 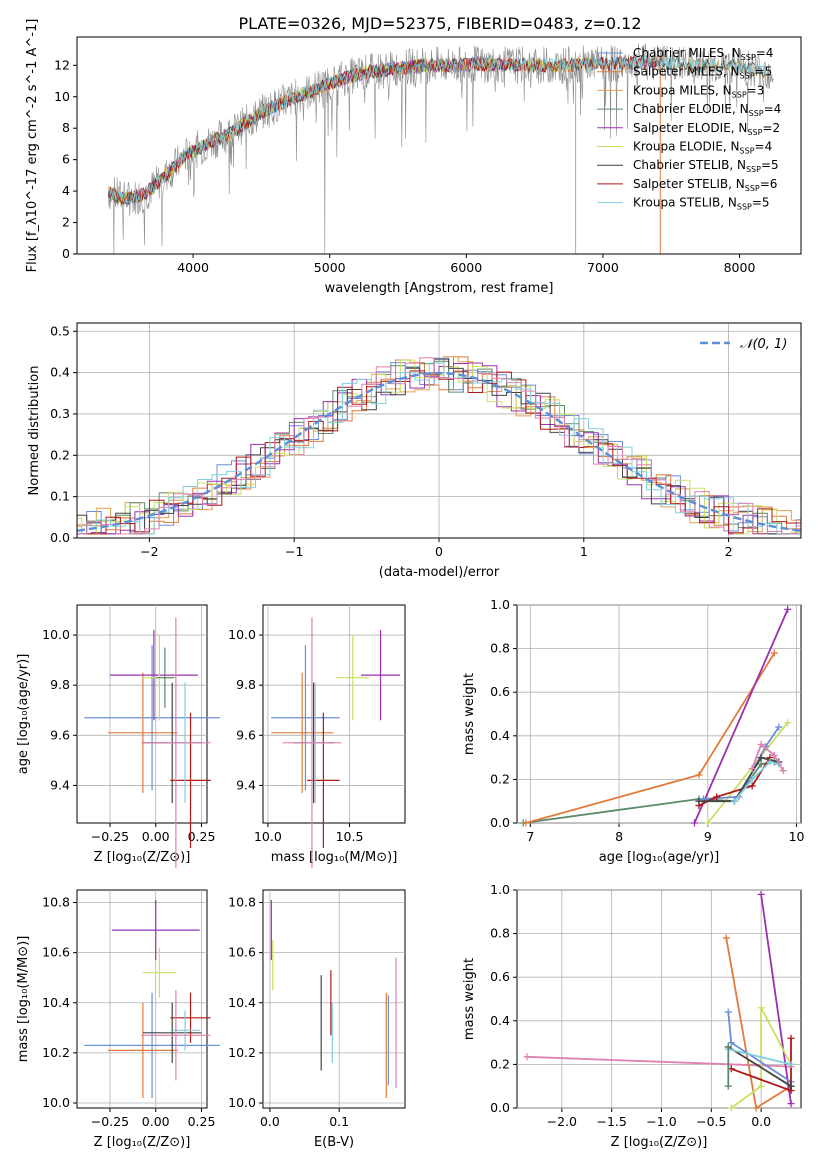 I want to click on legend-entry: Salpeter MILES, NSSP=5, so click(x=702, y=73).